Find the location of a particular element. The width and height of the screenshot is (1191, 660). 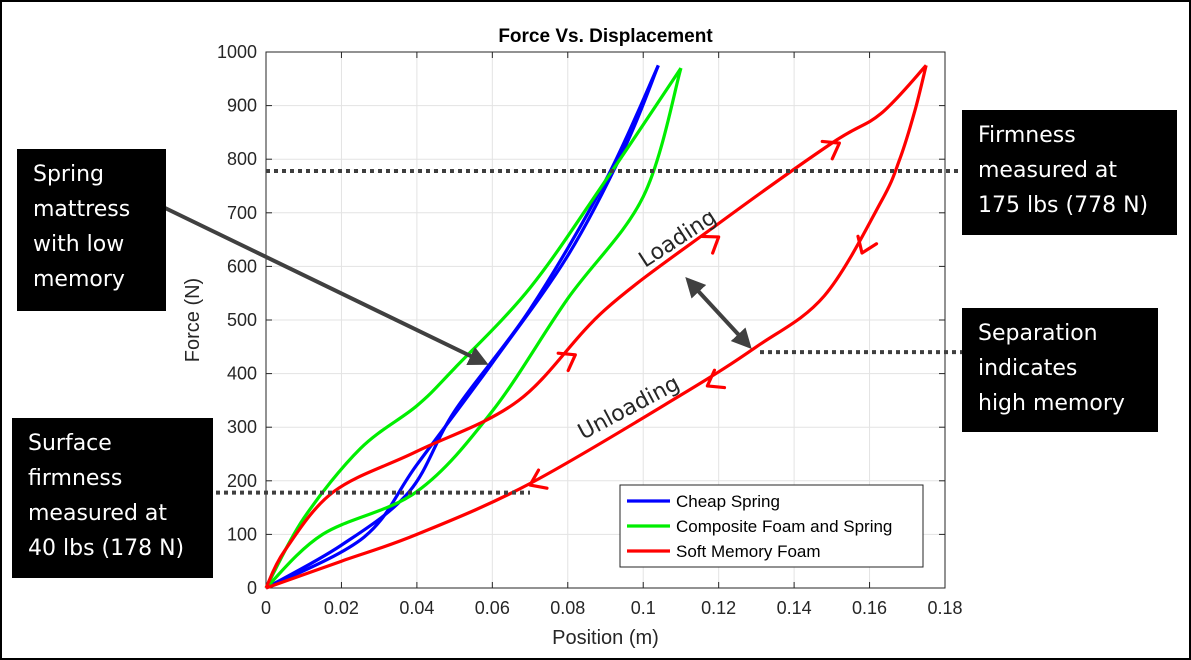

y-tick-label: 300 is located at coordinates (242, 427).